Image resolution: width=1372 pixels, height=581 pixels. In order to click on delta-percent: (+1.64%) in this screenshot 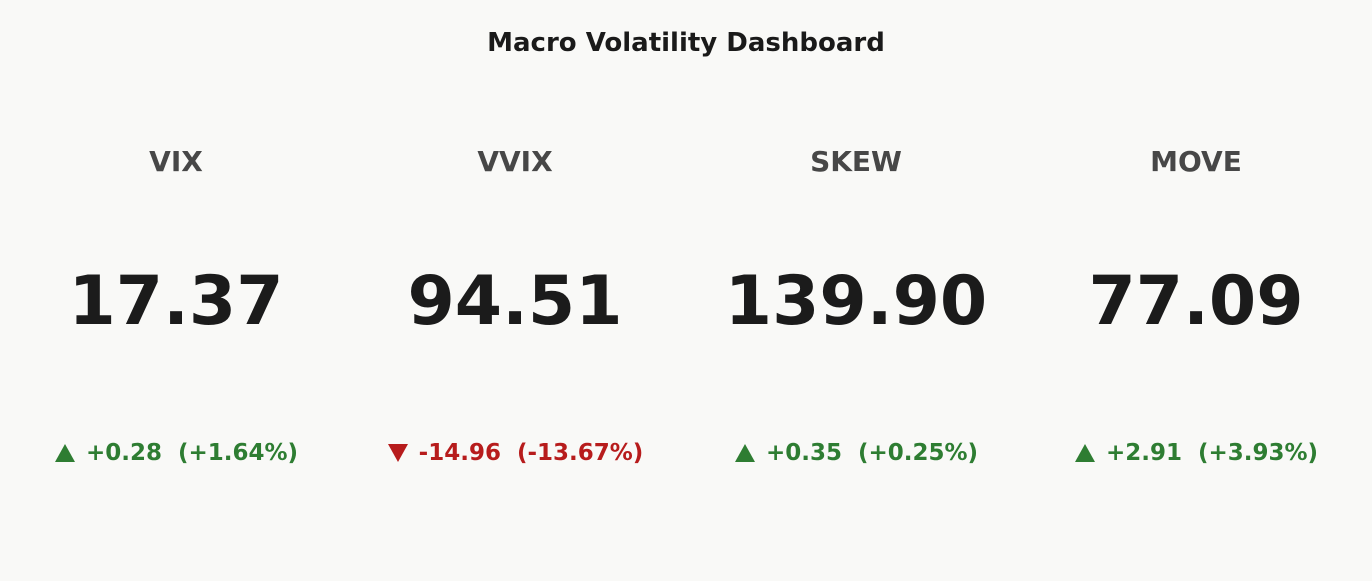, I will do `click(238, 453)`.